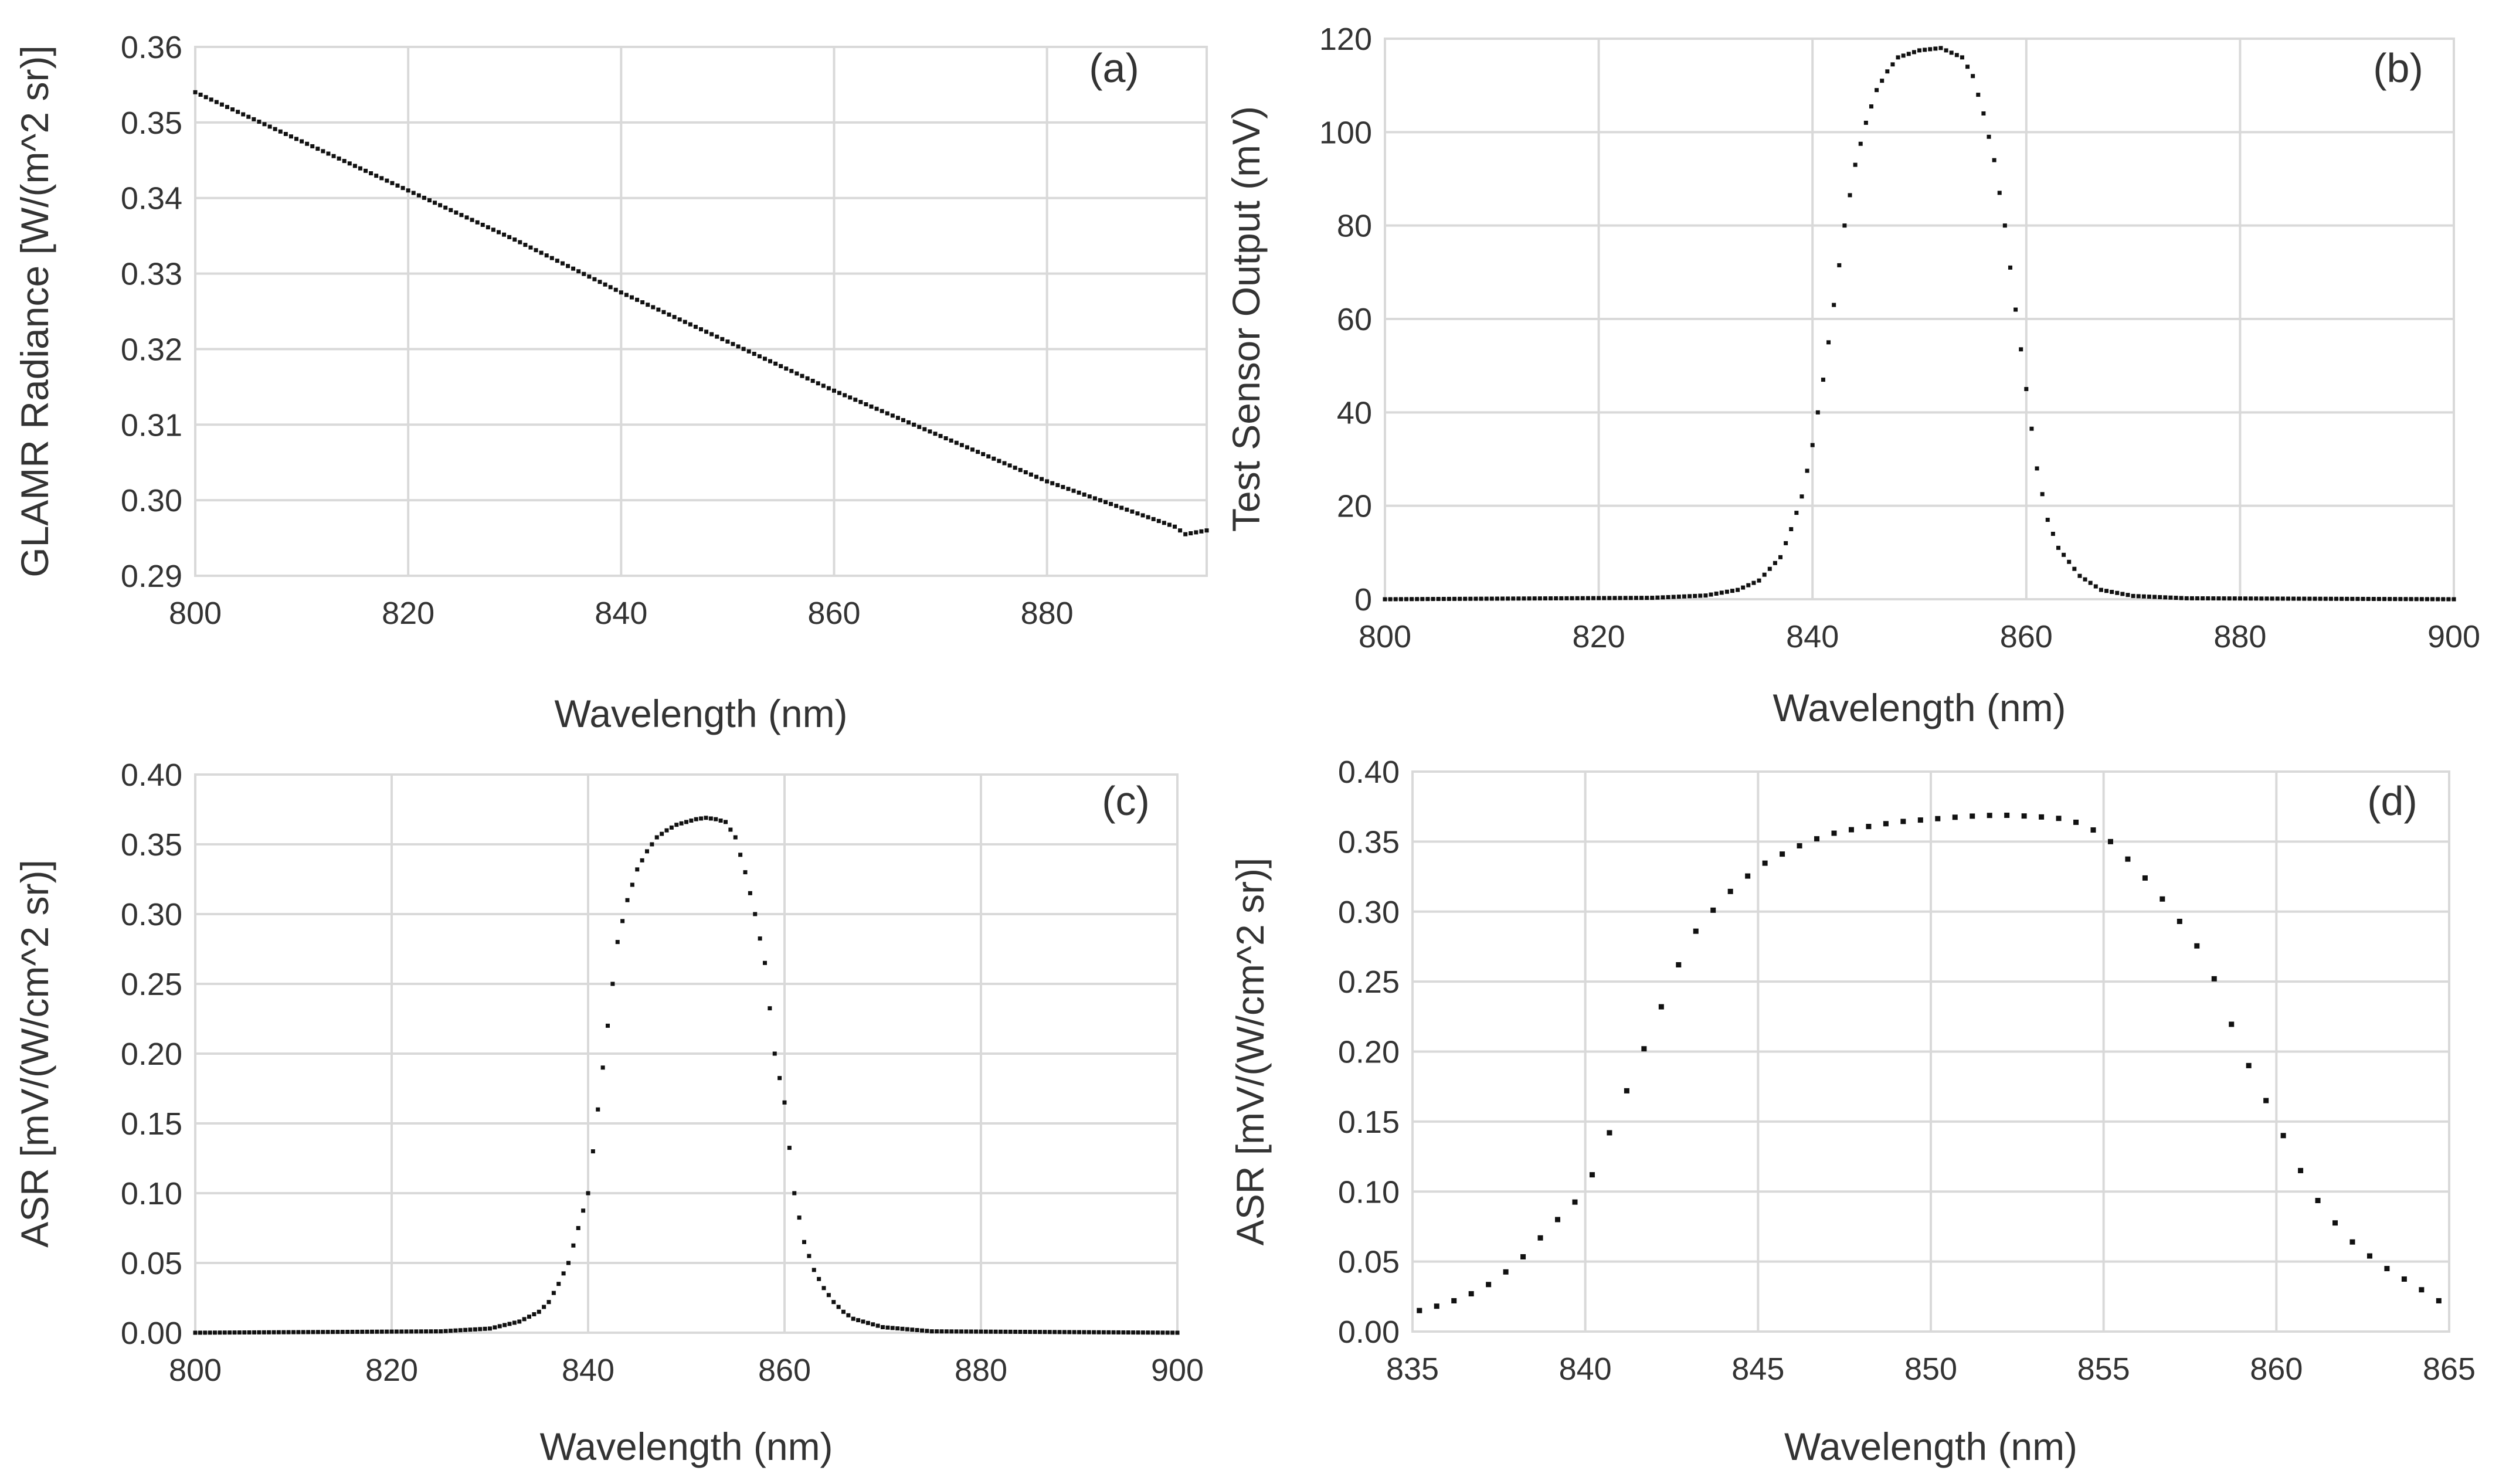 The width and height of the screenshot is (2499, 1484). Describe the element at coordinates (700, 714) in the screenshot. I see `panel-a-x-axis-label: Wavelength (nm)` at that location.